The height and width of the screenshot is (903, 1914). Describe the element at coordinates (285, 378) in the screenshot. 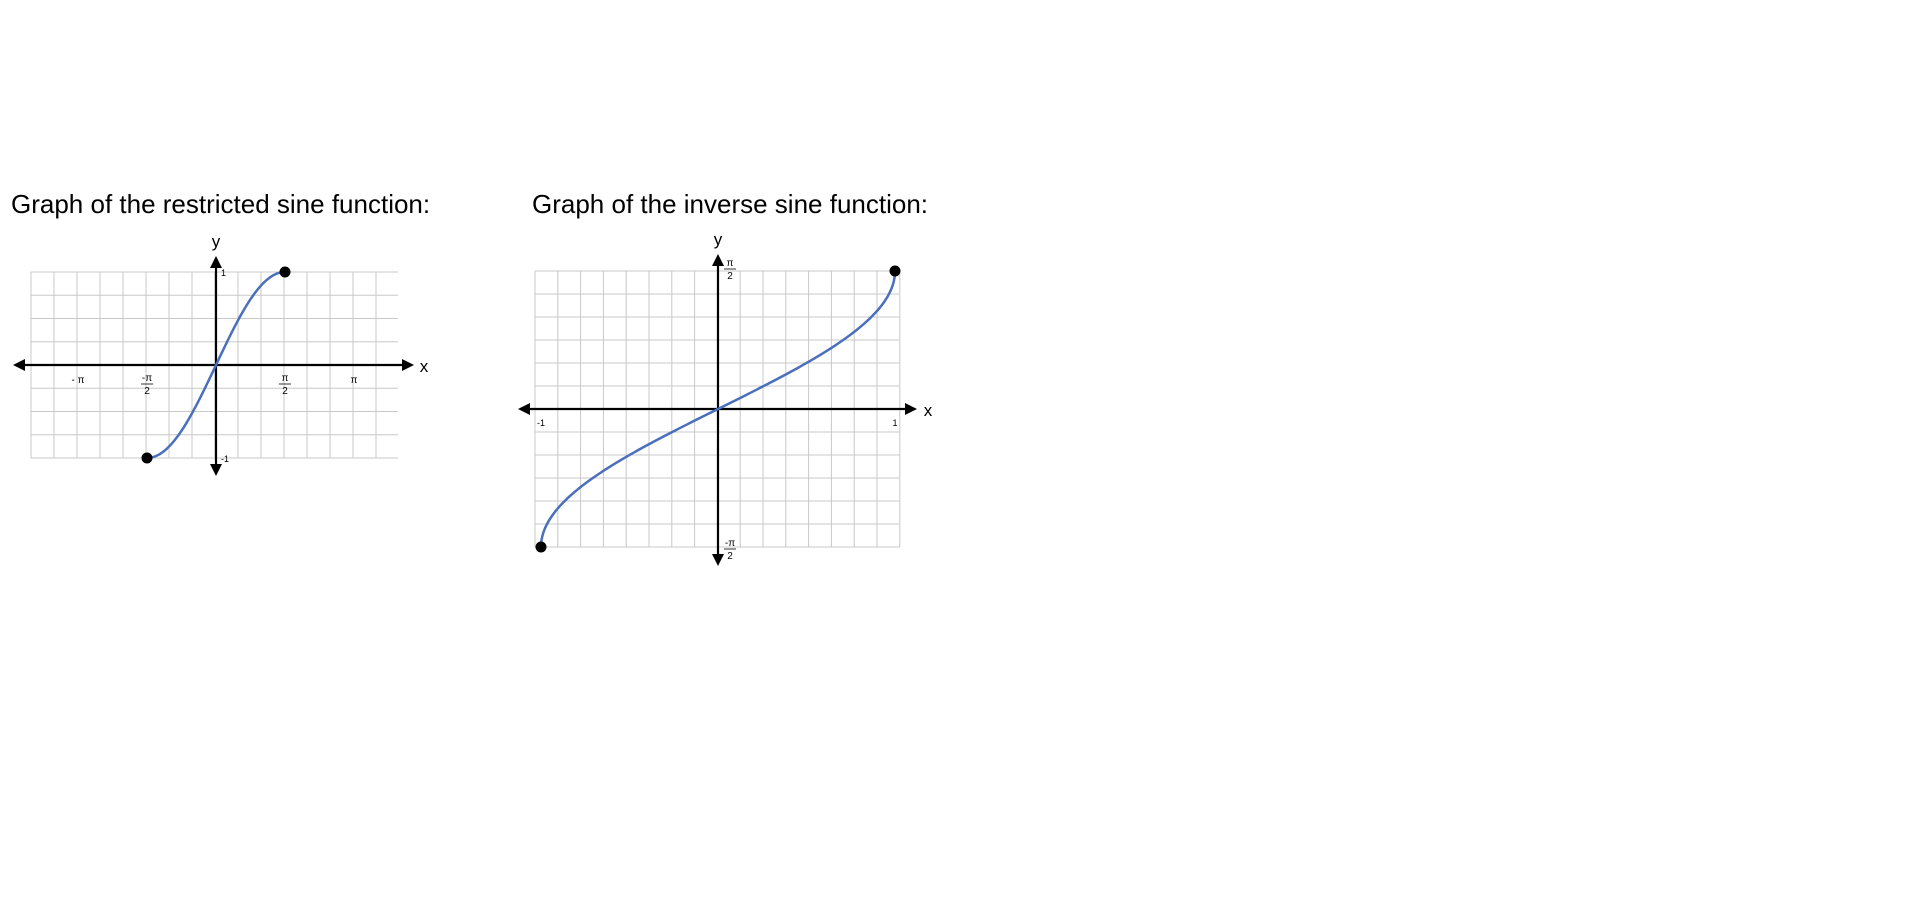

I see `x-tick-label-numerator: π` at that location.